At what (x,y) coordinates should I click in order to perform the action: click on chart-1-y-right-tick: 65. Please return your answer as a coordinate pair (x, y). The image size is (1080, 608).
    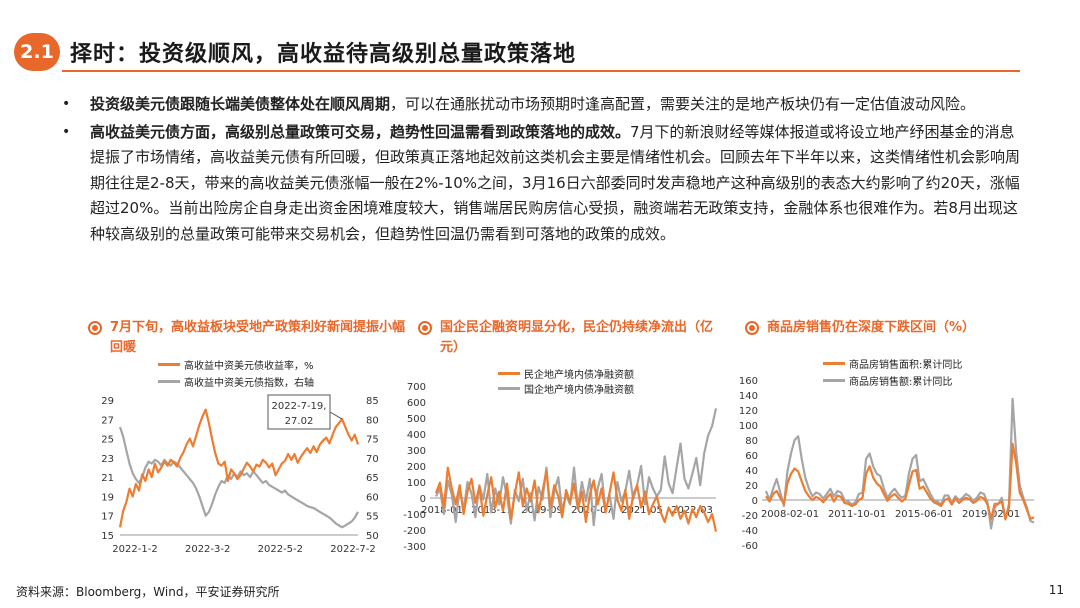
    Looking at the image, I should click on (372, 478).